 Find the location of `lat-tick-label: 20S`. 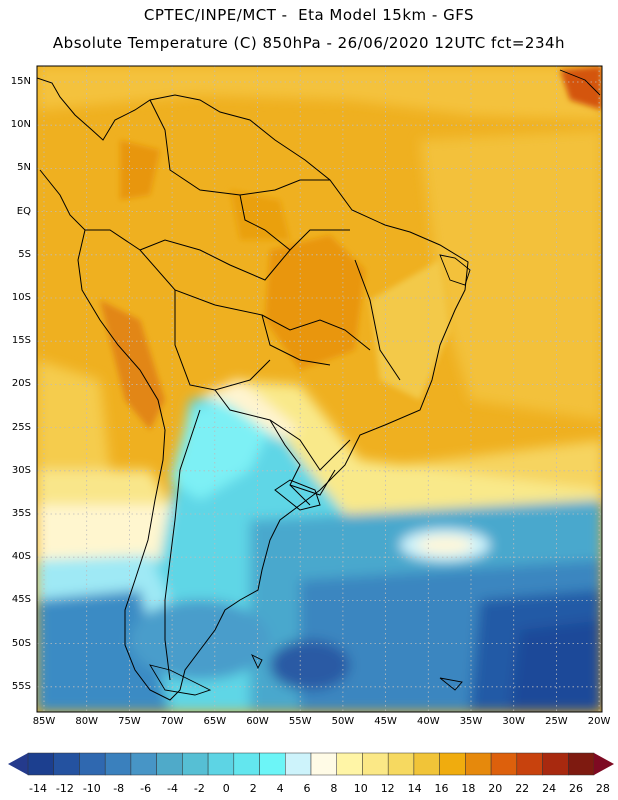

lat-tick-label: 20S is located at coordinates (21, 384).